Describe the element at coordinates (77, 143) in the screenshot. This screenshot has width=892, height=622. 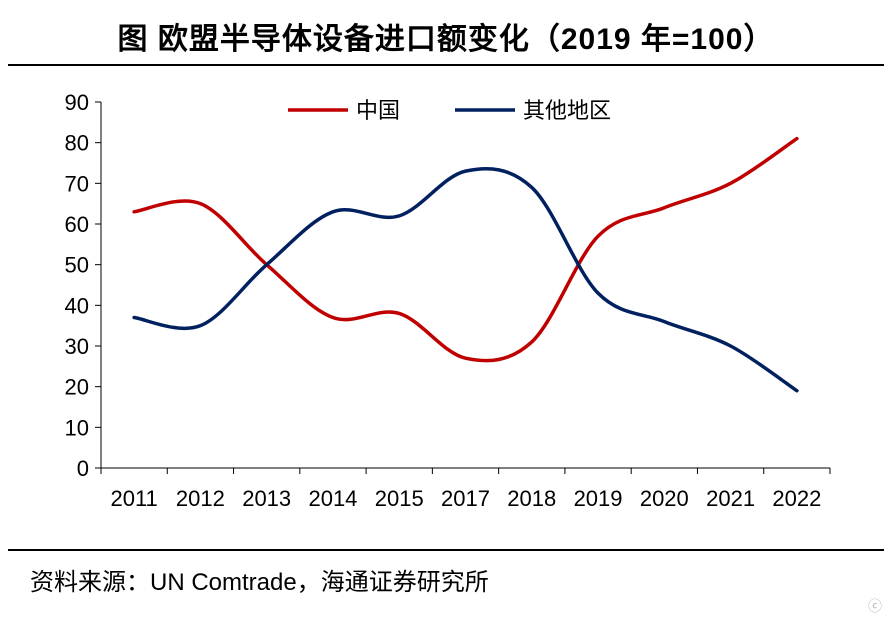
I see `y-tick-label: 80` at that location.